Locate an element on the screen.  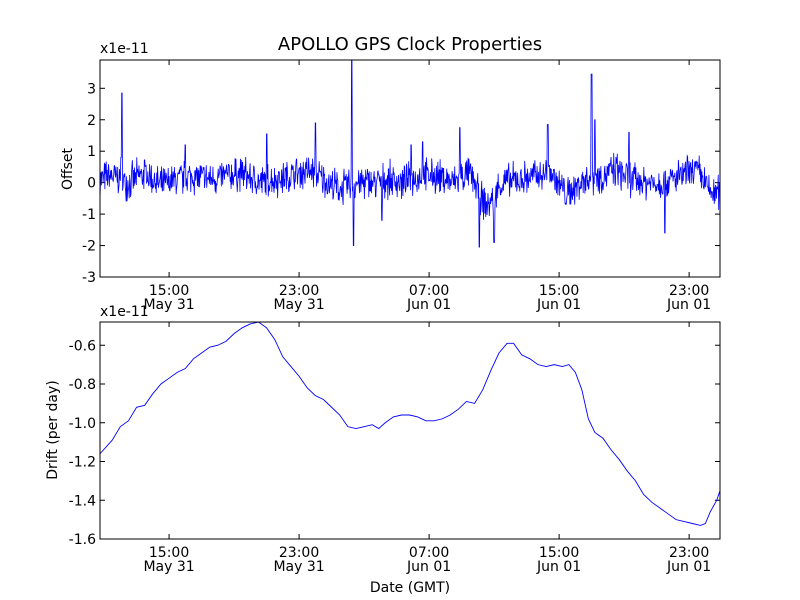
offset-ytick-label: 3 is located at coordinates (91, 89).